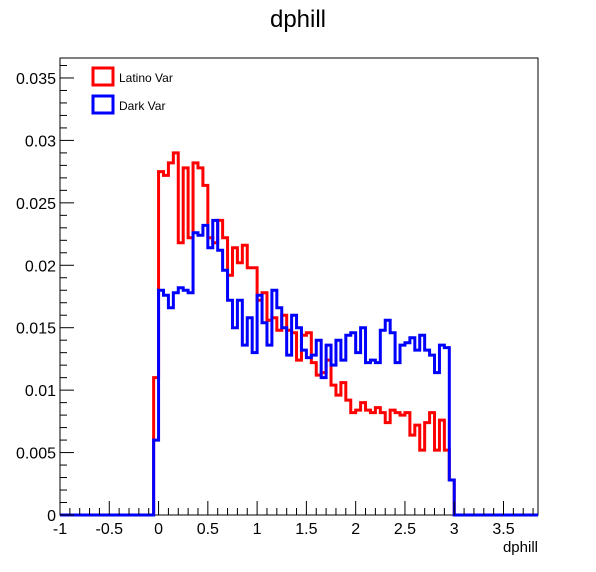  What do you see at coordinates (36, 79) in the screenshot?
I see `y-tick-label: 0.035` at bounding box center [36, 79].